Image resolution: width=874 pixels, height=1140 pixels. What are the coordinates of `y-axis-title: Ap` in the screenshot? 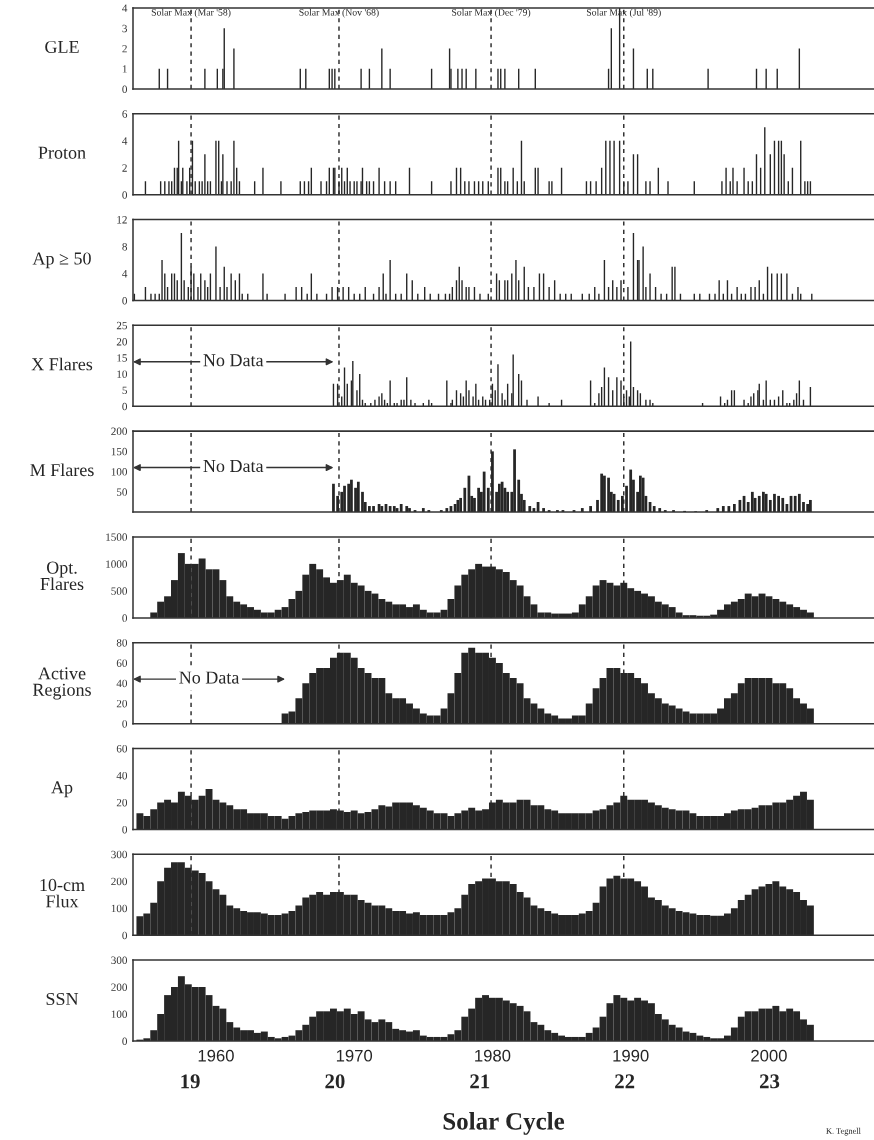 It's located at (62, 789).